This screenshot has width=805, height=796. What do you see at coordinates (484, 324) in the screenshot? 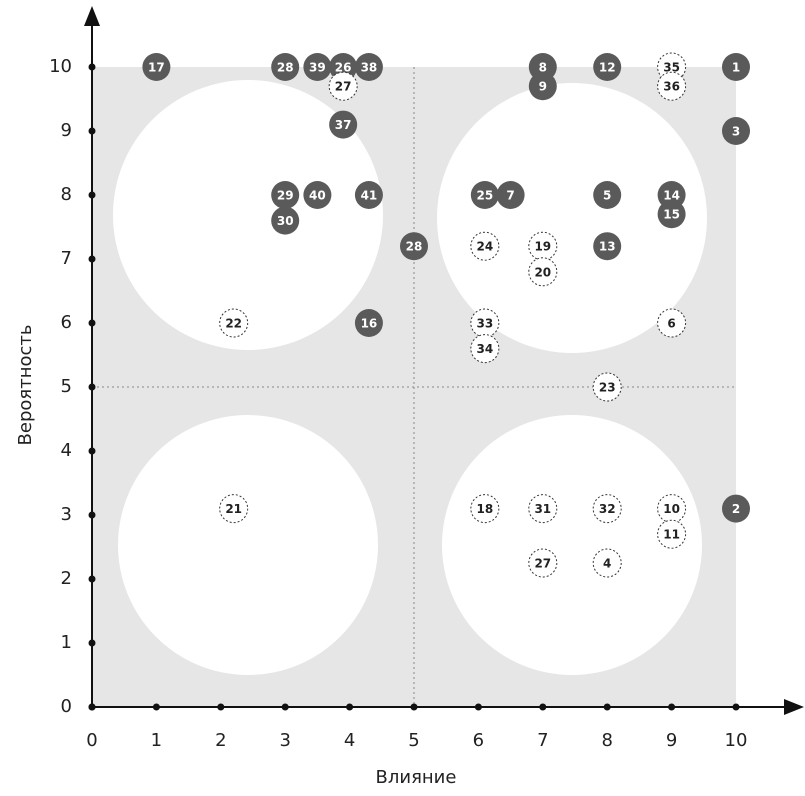
I see `bubble-label: 33` at bounding box center [484, 324].